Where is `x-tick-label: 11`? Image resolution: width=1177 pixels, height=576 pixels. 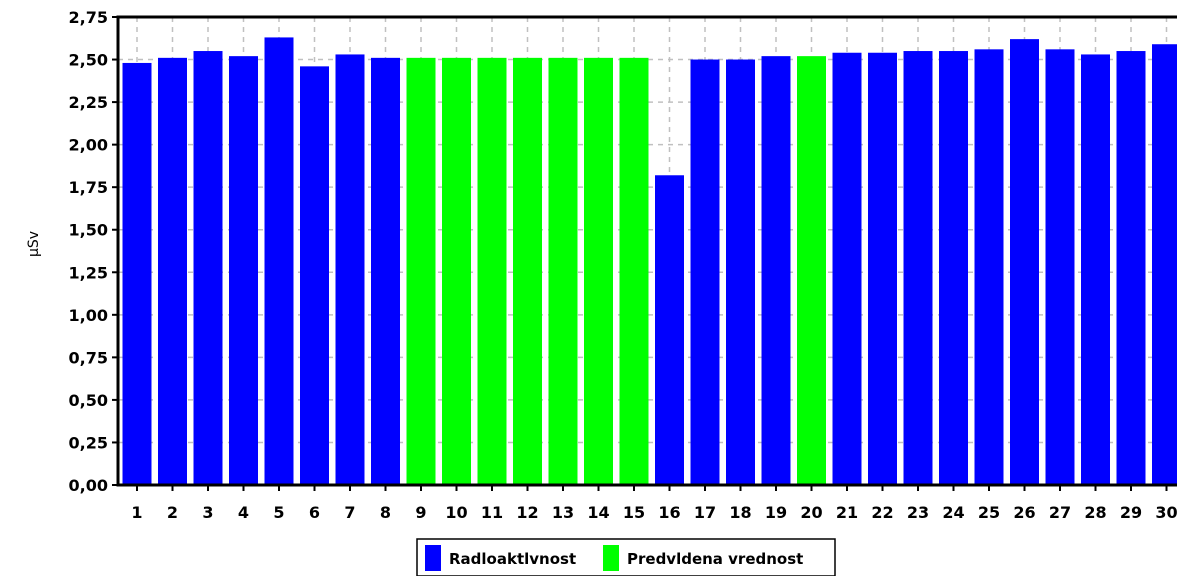 x-tick-label: 11 is located at coordinates (492, 512).